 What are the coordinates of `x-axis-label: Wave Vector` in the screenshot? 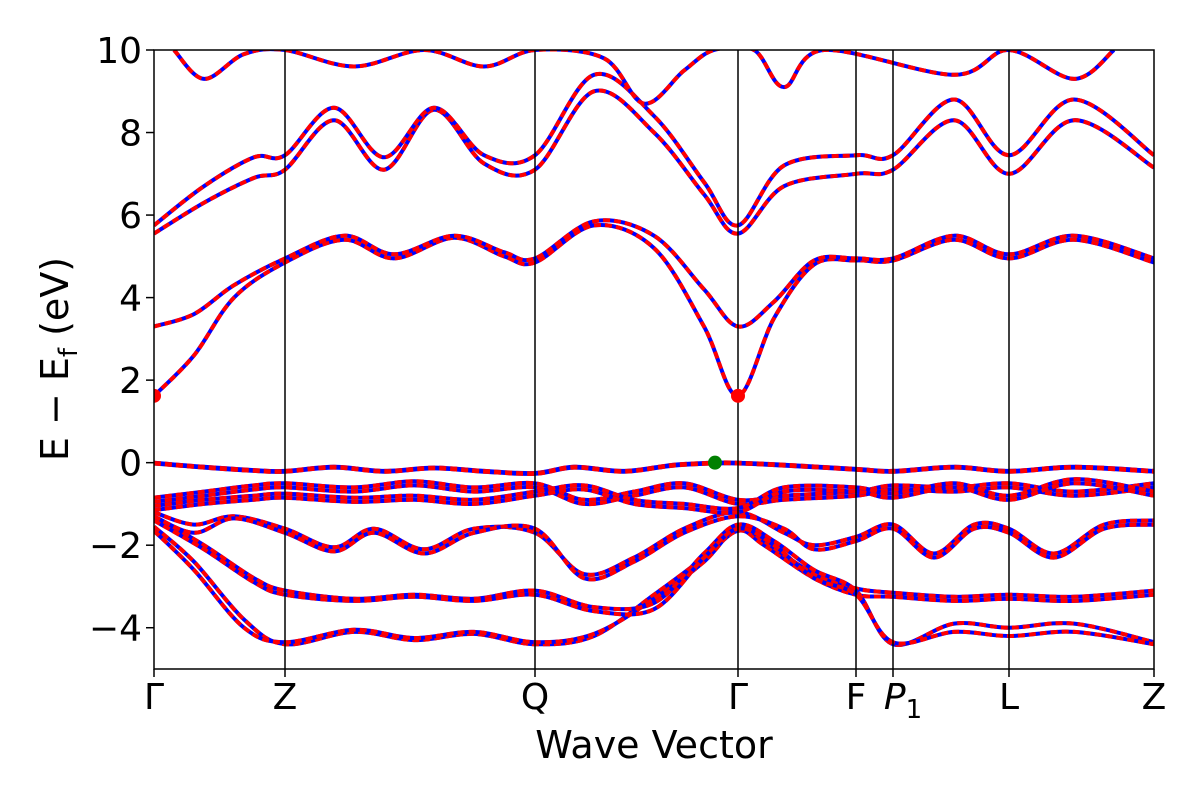 It's located at (654, 745).